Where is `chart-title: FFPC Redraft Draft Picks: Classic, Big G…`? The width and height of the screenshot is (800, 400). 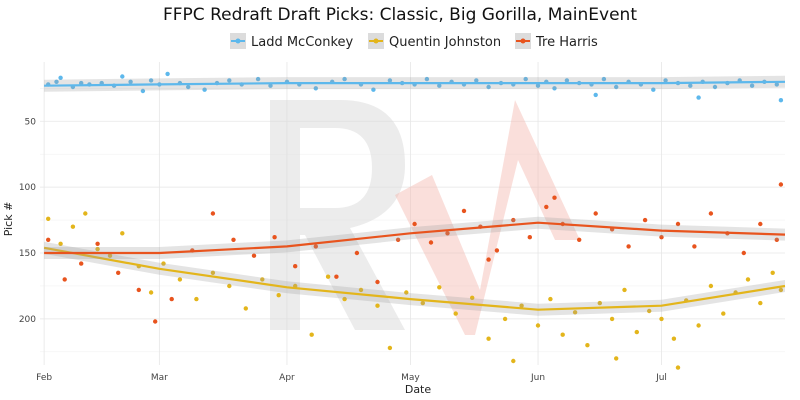 chart-title: FFPC Redraft Draft Picks: Classic, Big G… is located at coordinates (400, 15).